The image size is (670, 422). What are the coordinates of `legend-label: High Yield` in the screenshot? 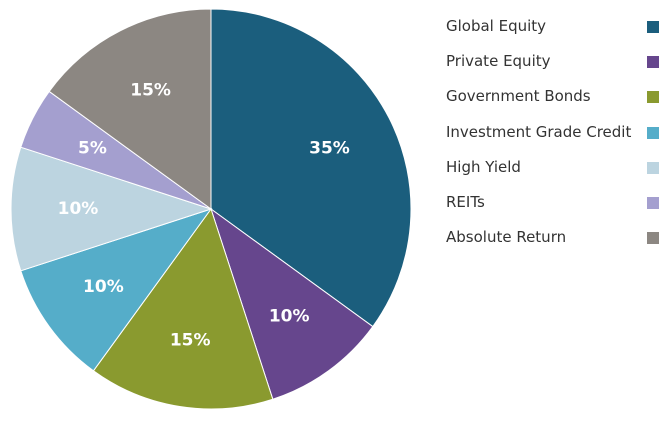 It's located at (483, 166).